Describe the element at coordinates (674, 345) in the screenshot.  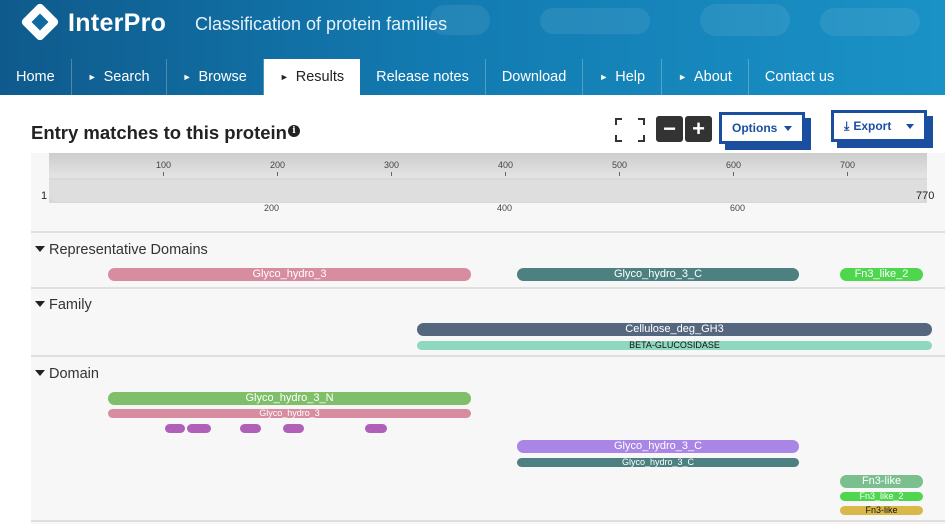
I see `track-beta-glucosidase: BETA-GLUCOSIDASE` at that location.